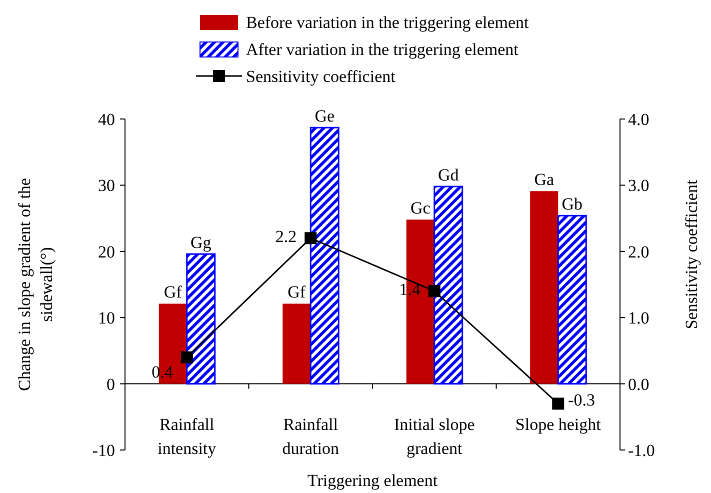  Describe the element at coordinates (582, 400) in the screenshot. I see `data-label: -0.3` at that location.